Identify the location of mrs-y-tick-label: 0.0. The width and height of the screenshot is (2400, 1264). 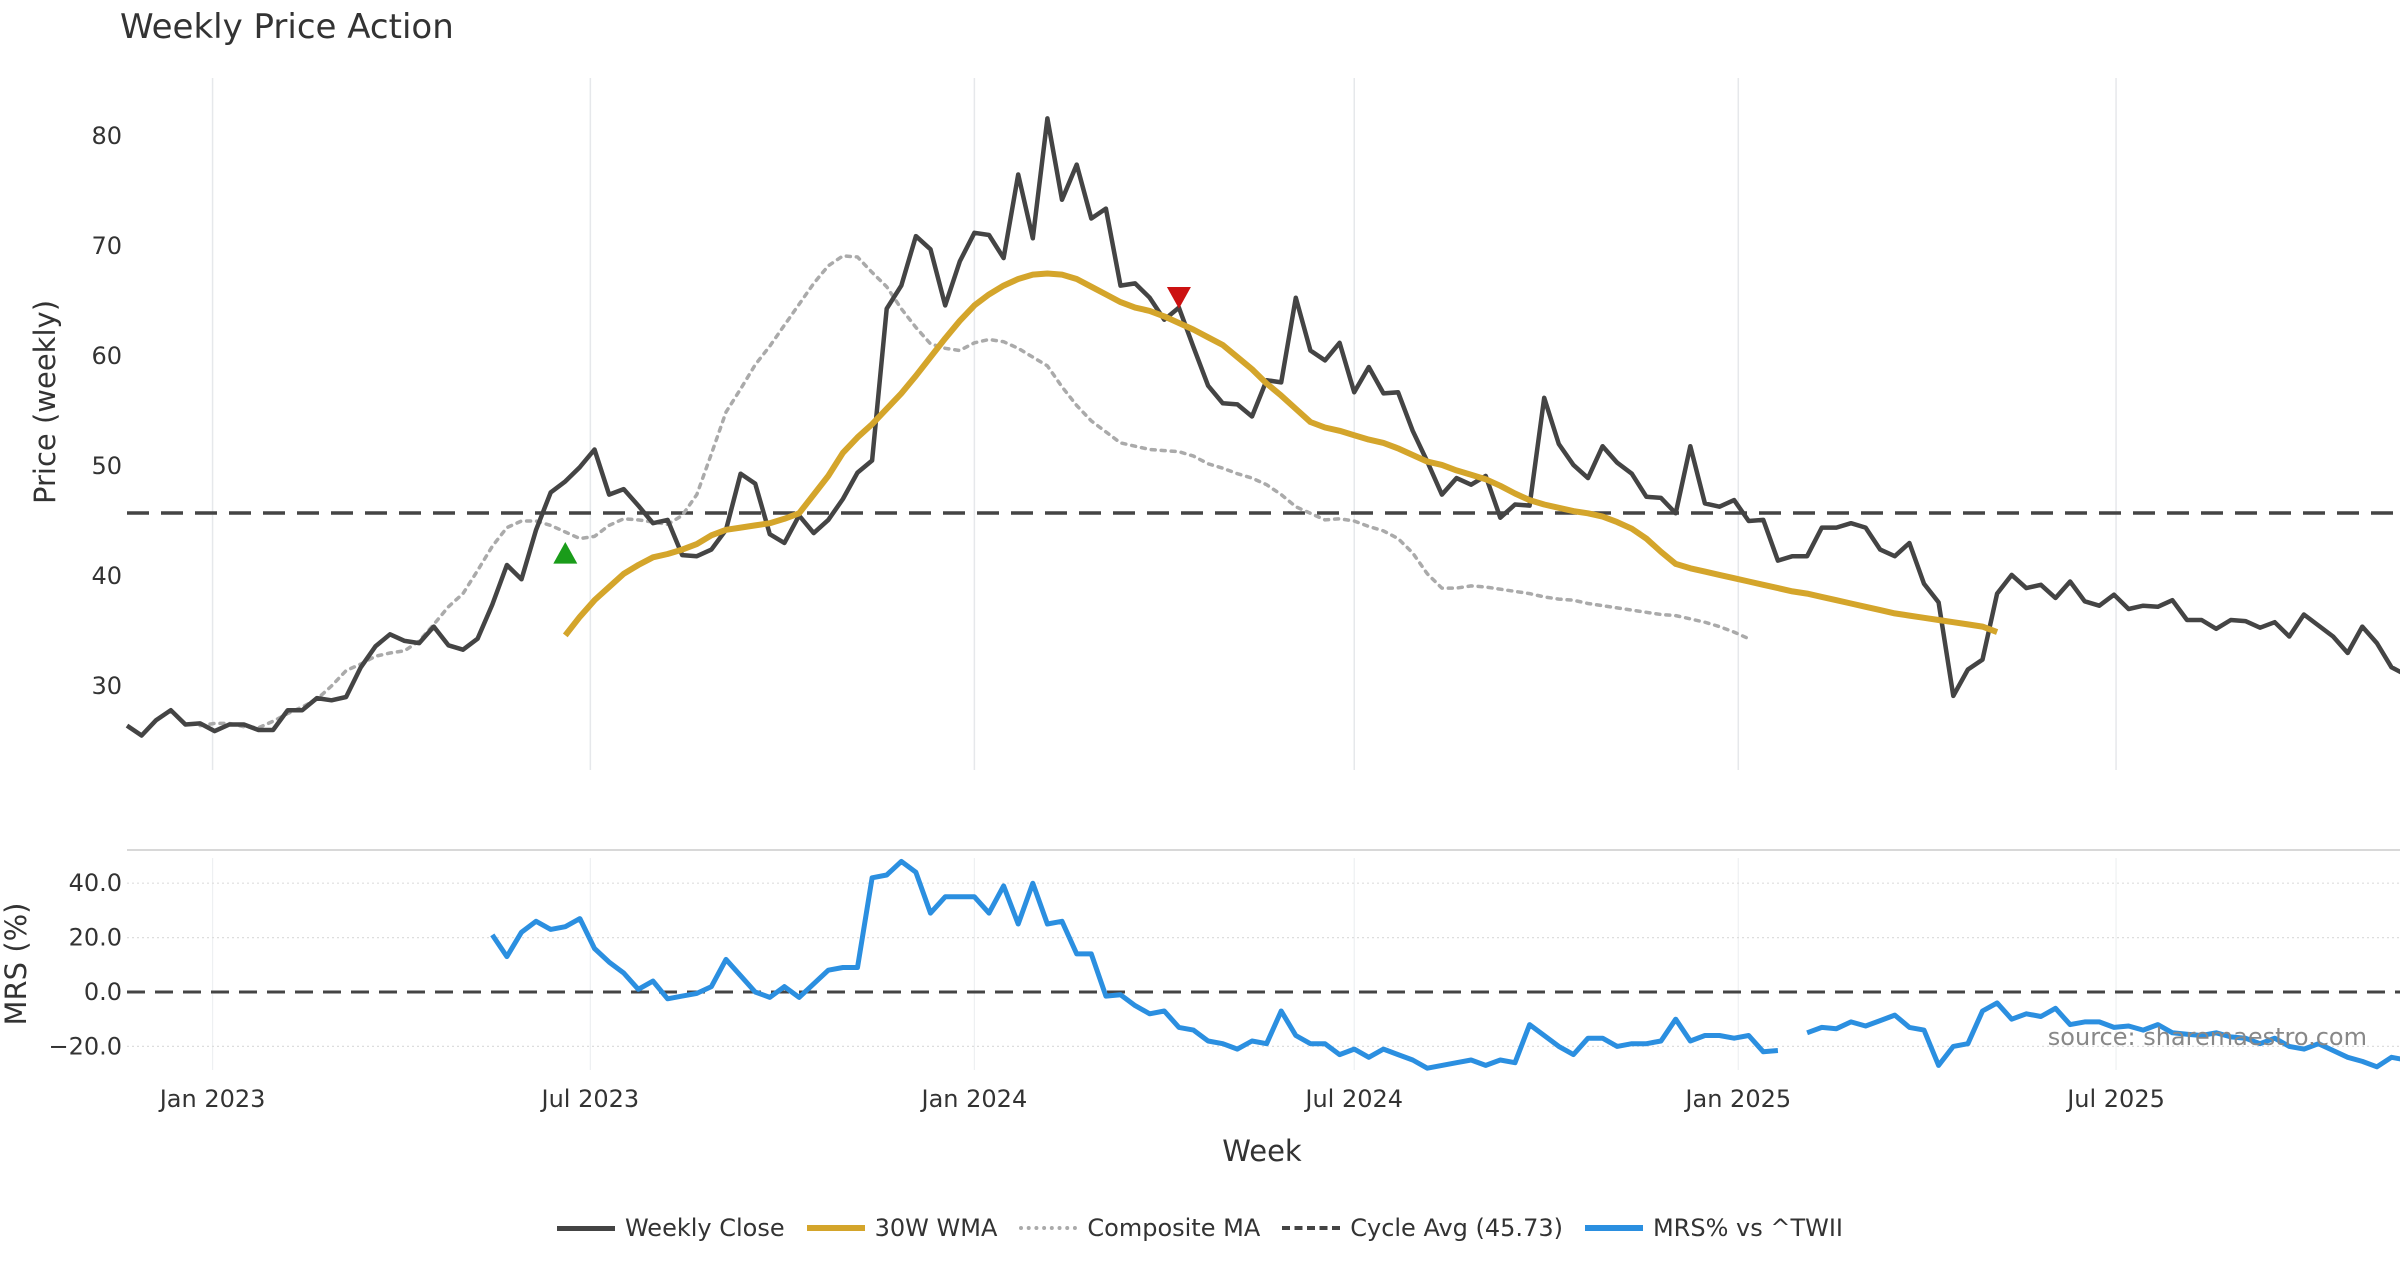
(103, 992).